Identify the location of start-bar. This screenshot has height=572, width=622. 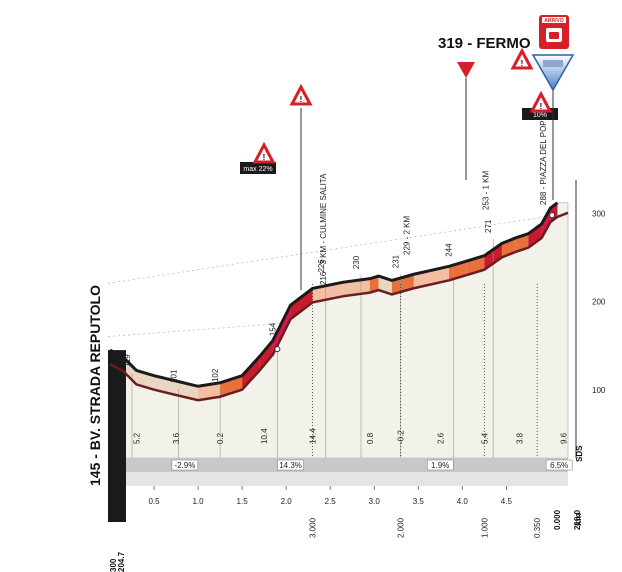
(117, 436).